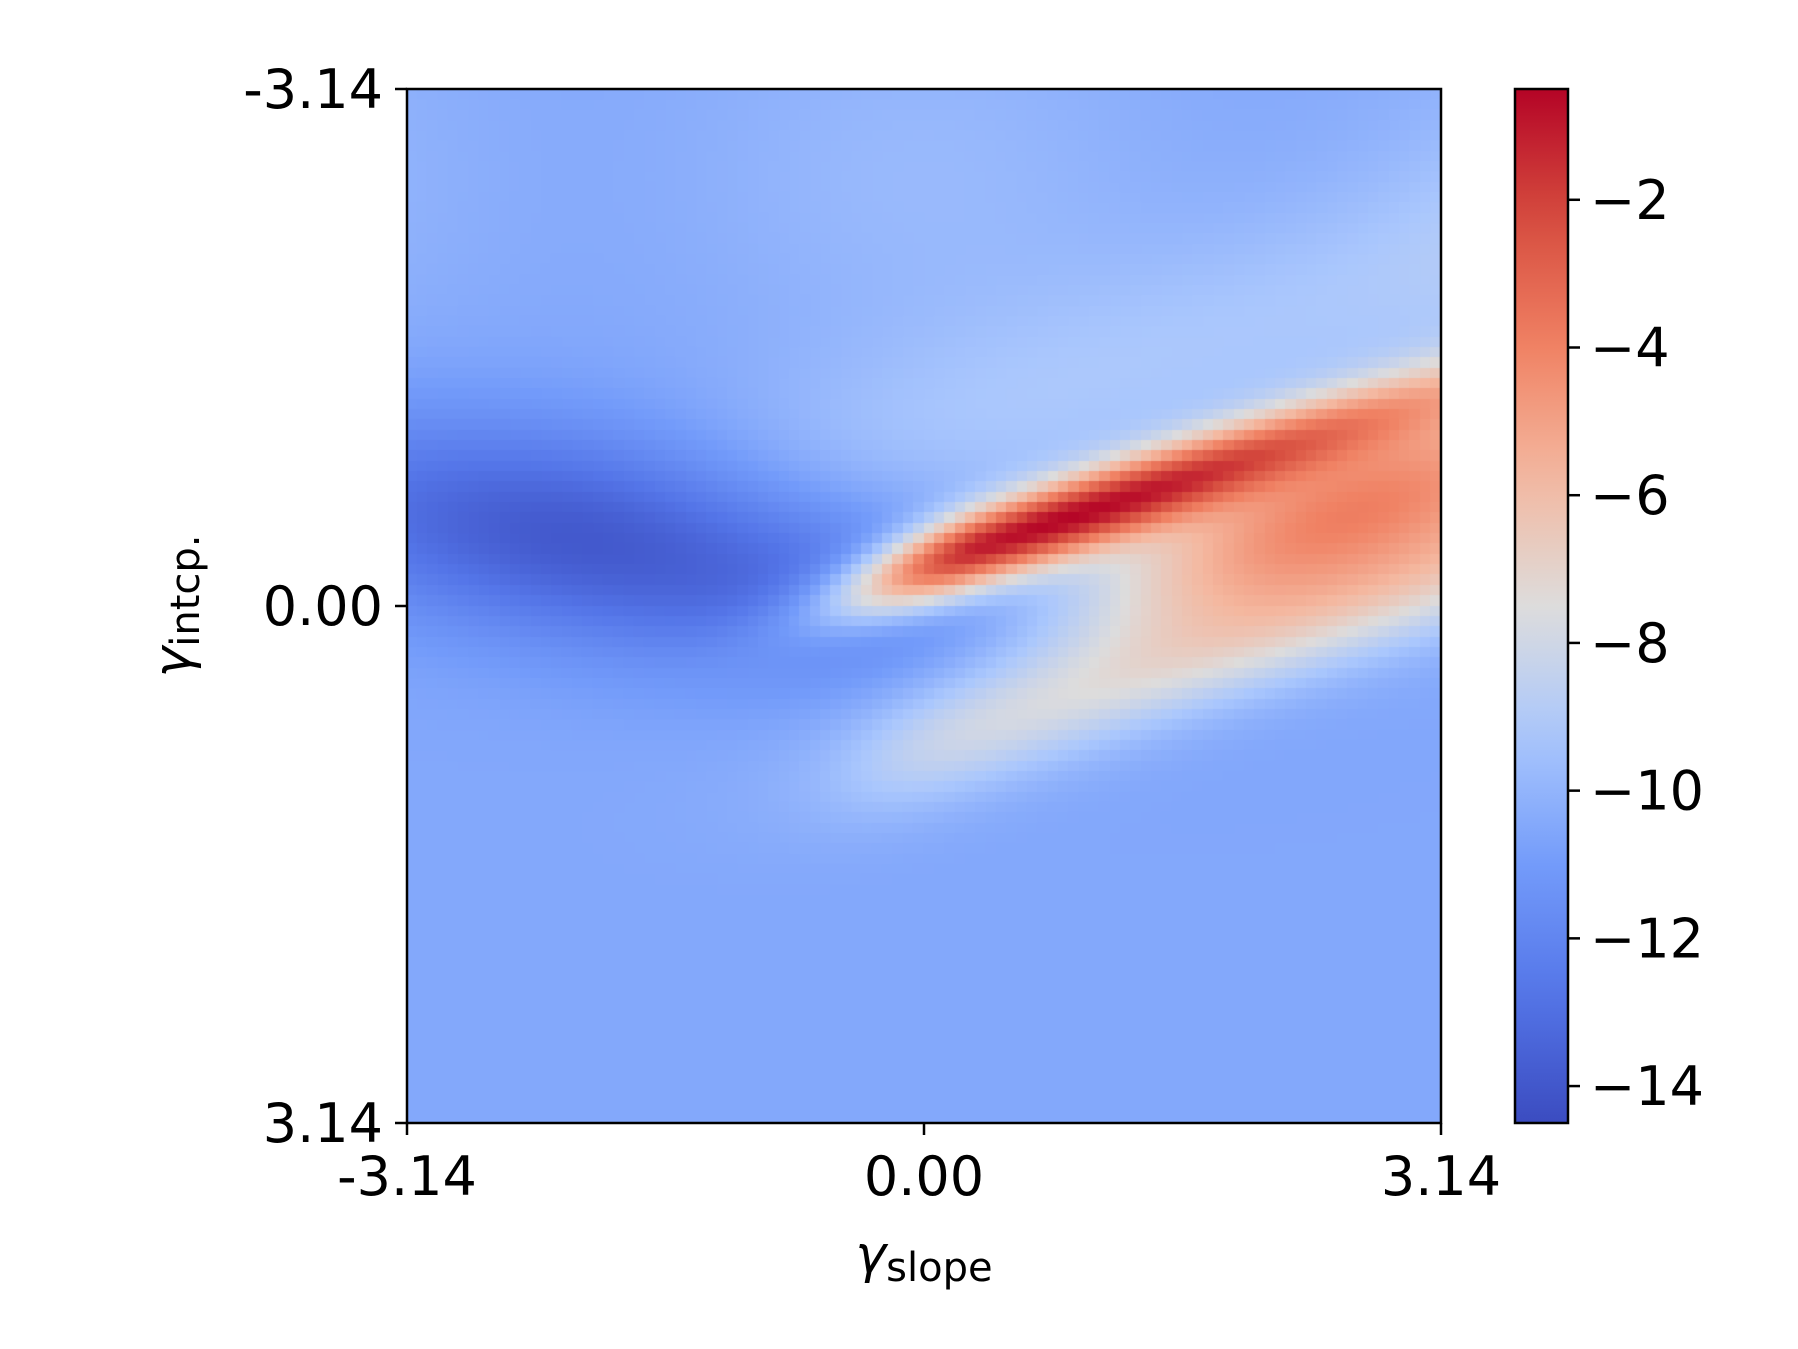 Image resolution: width=1798 pixels, height=1349 pixels. What do you see at coordinates (872, 1255) in the screenshot?
I see `x-axis-symbol: γ` at bounding box center [872, 1255].